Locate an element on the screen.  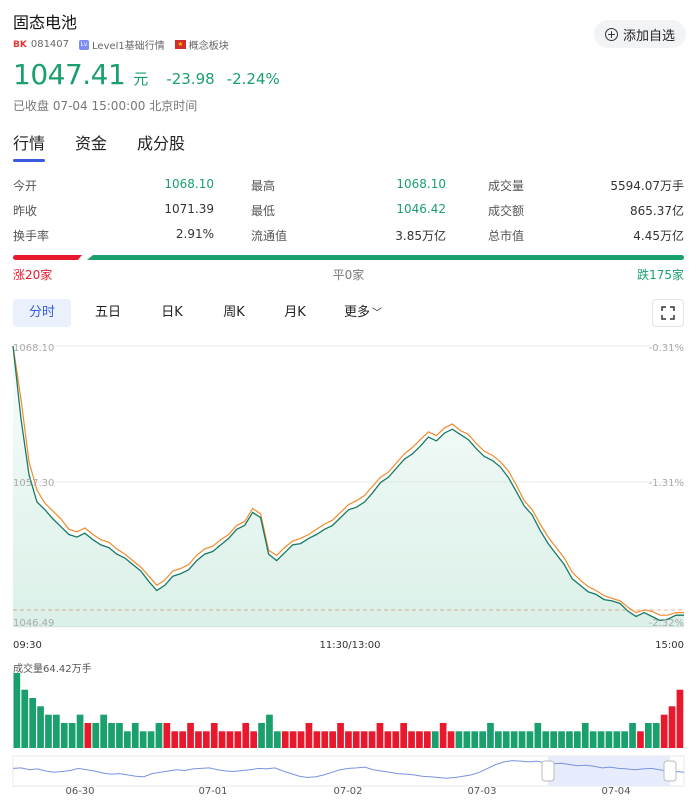
breadth-bar is located at coordinates (348, 257).